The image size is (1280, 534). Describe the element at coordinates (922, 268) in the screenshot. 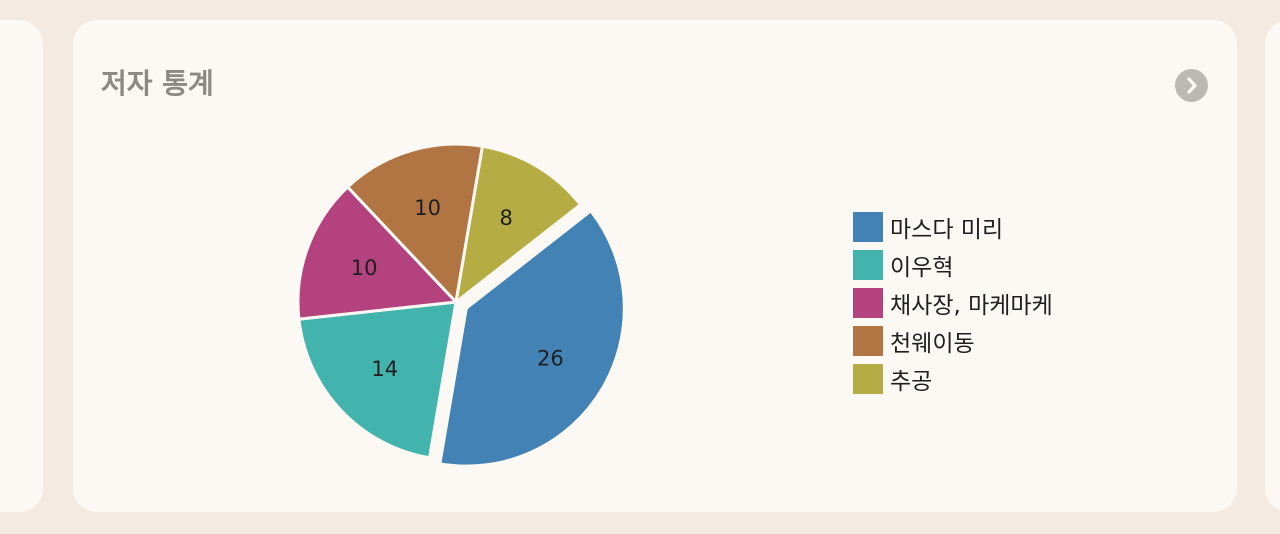

I see `legend-label: 이우혁` at that location.